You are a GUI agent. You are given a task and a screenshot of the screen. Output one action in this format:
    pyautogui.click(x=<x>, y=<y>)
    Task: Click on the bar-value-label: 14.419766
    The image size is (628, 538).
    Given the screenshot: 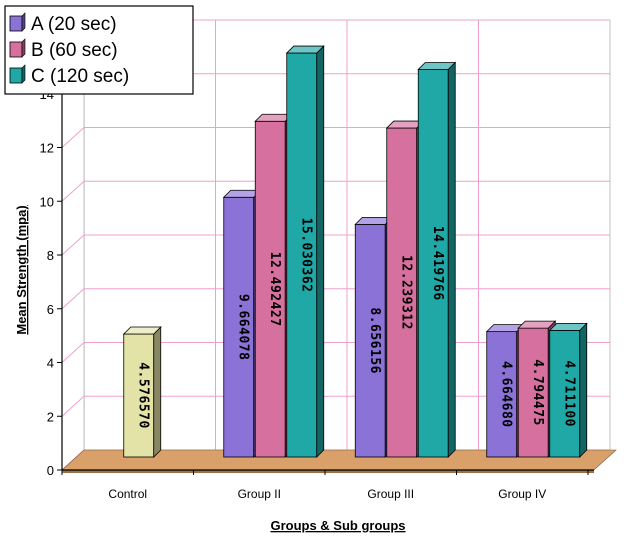 What is the action you would take?
    pyautogui.click(x=437, y=263)
    